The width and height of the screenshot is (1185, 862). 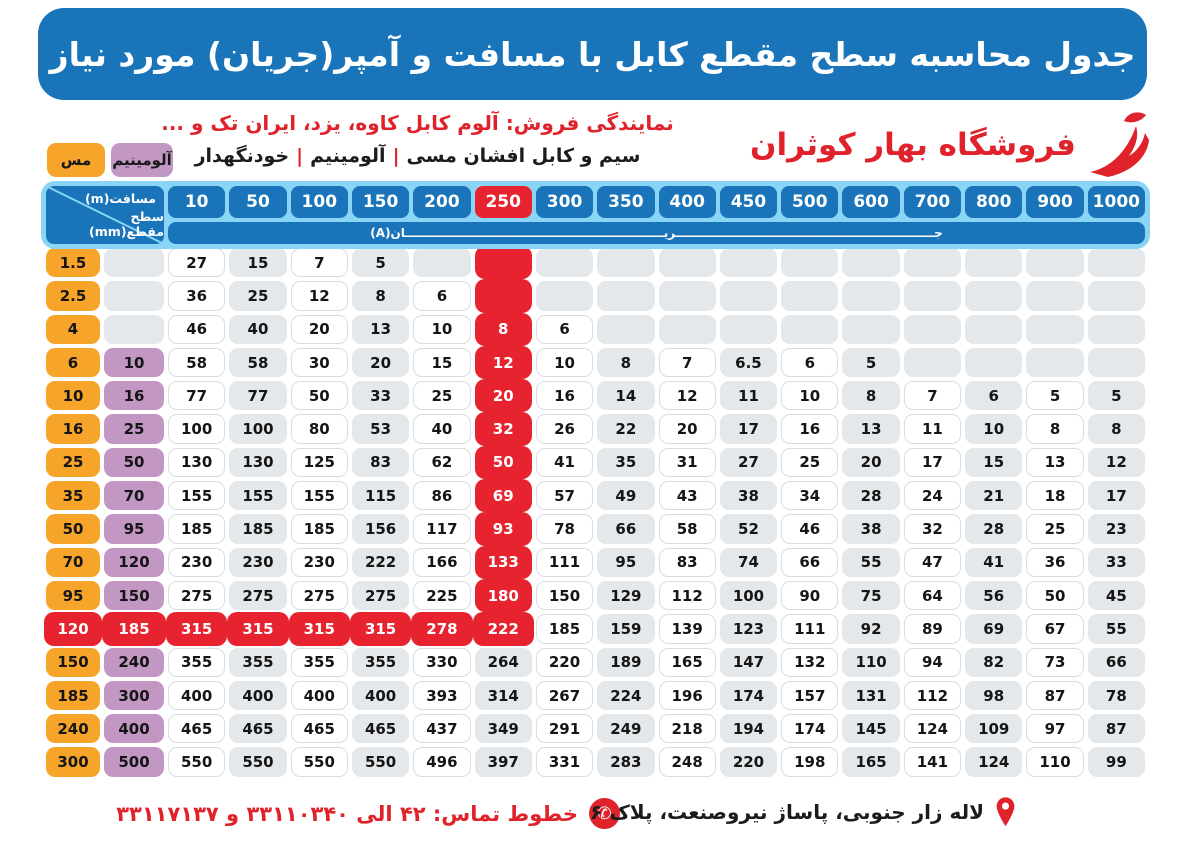 I want to click on amperage-cell: 124, so click(x=932, y=729).